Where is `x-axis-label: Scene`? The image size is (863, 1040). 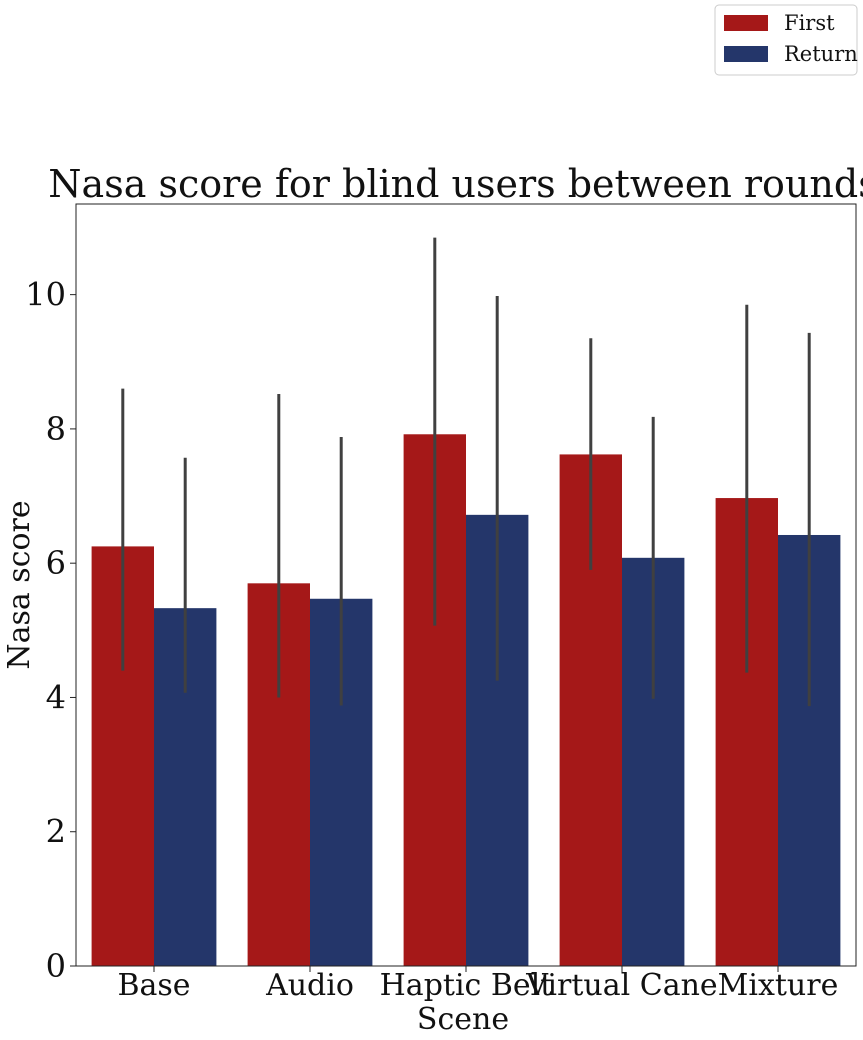
x-axis-label: Scene is located at coordinates (463, 1019).